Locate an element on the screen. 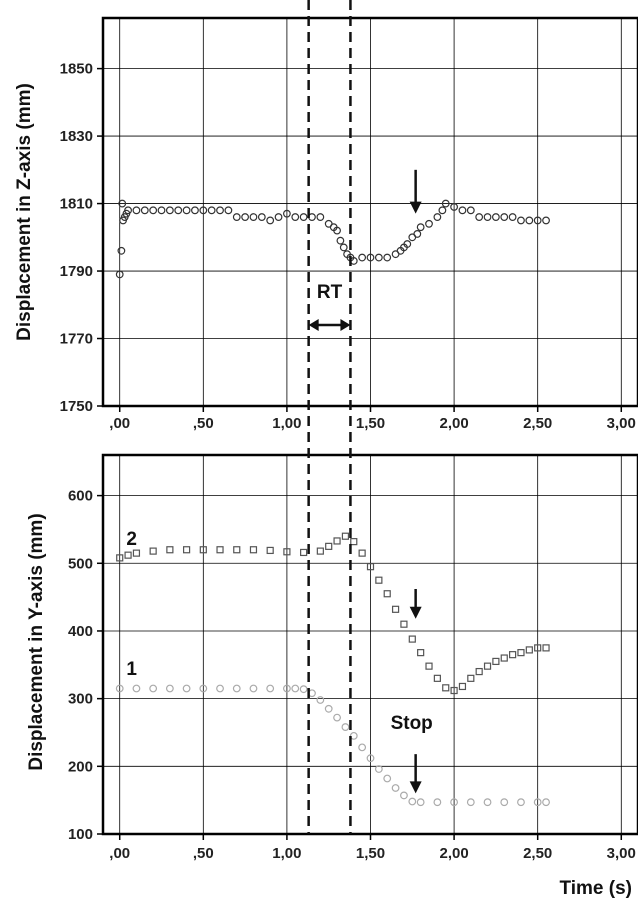  rt-label: RT is located at coordinates (330, 292).